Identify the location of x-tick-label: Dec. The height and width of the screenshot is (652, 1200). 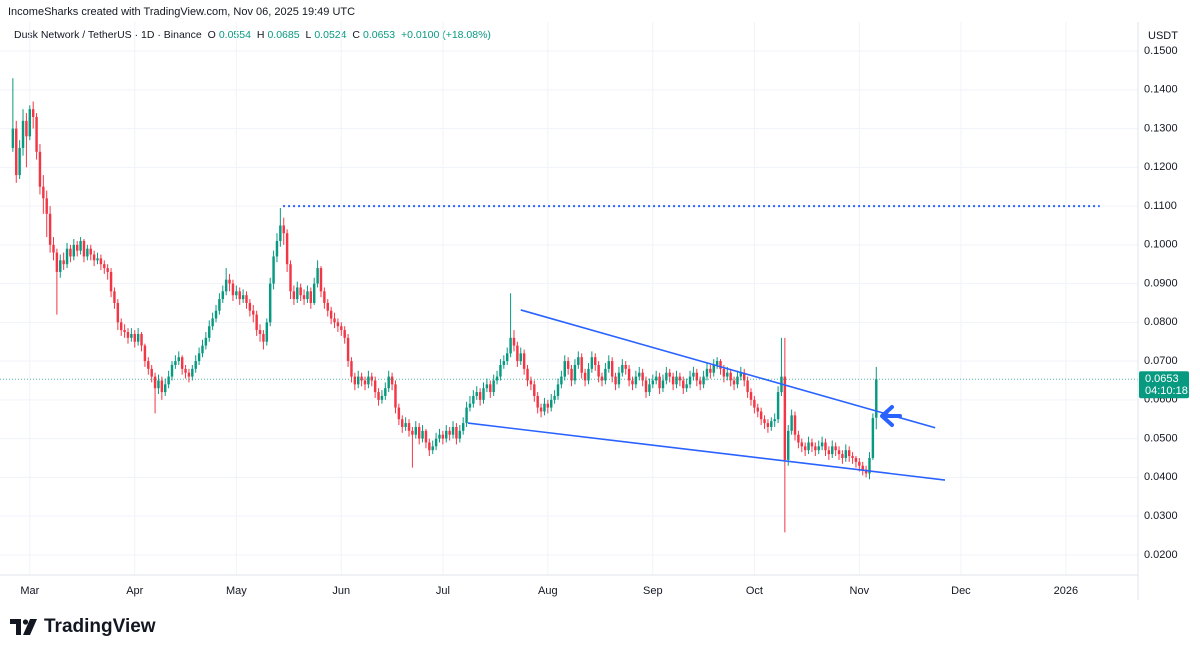
(961, 591).